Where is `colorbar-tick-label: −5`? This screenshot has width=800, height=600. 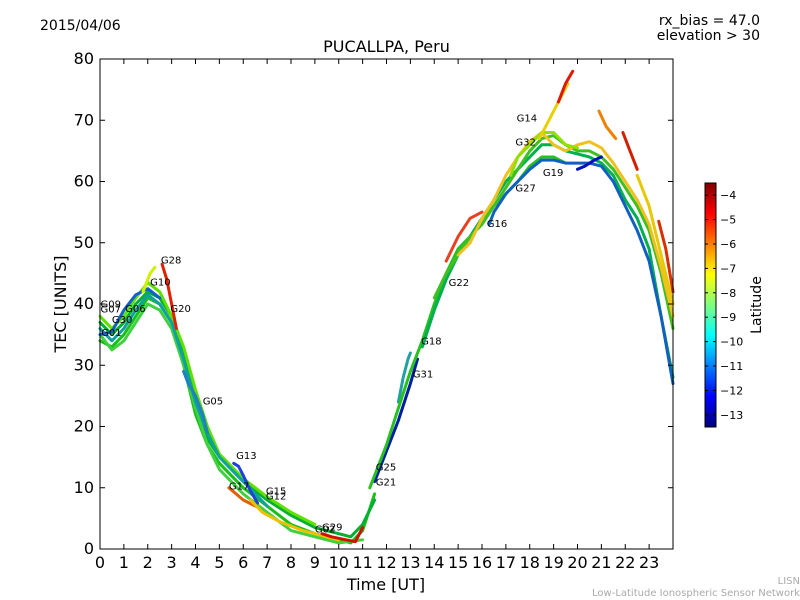
colorbar-tick-label: −5 is located at coordinates (728, 220).